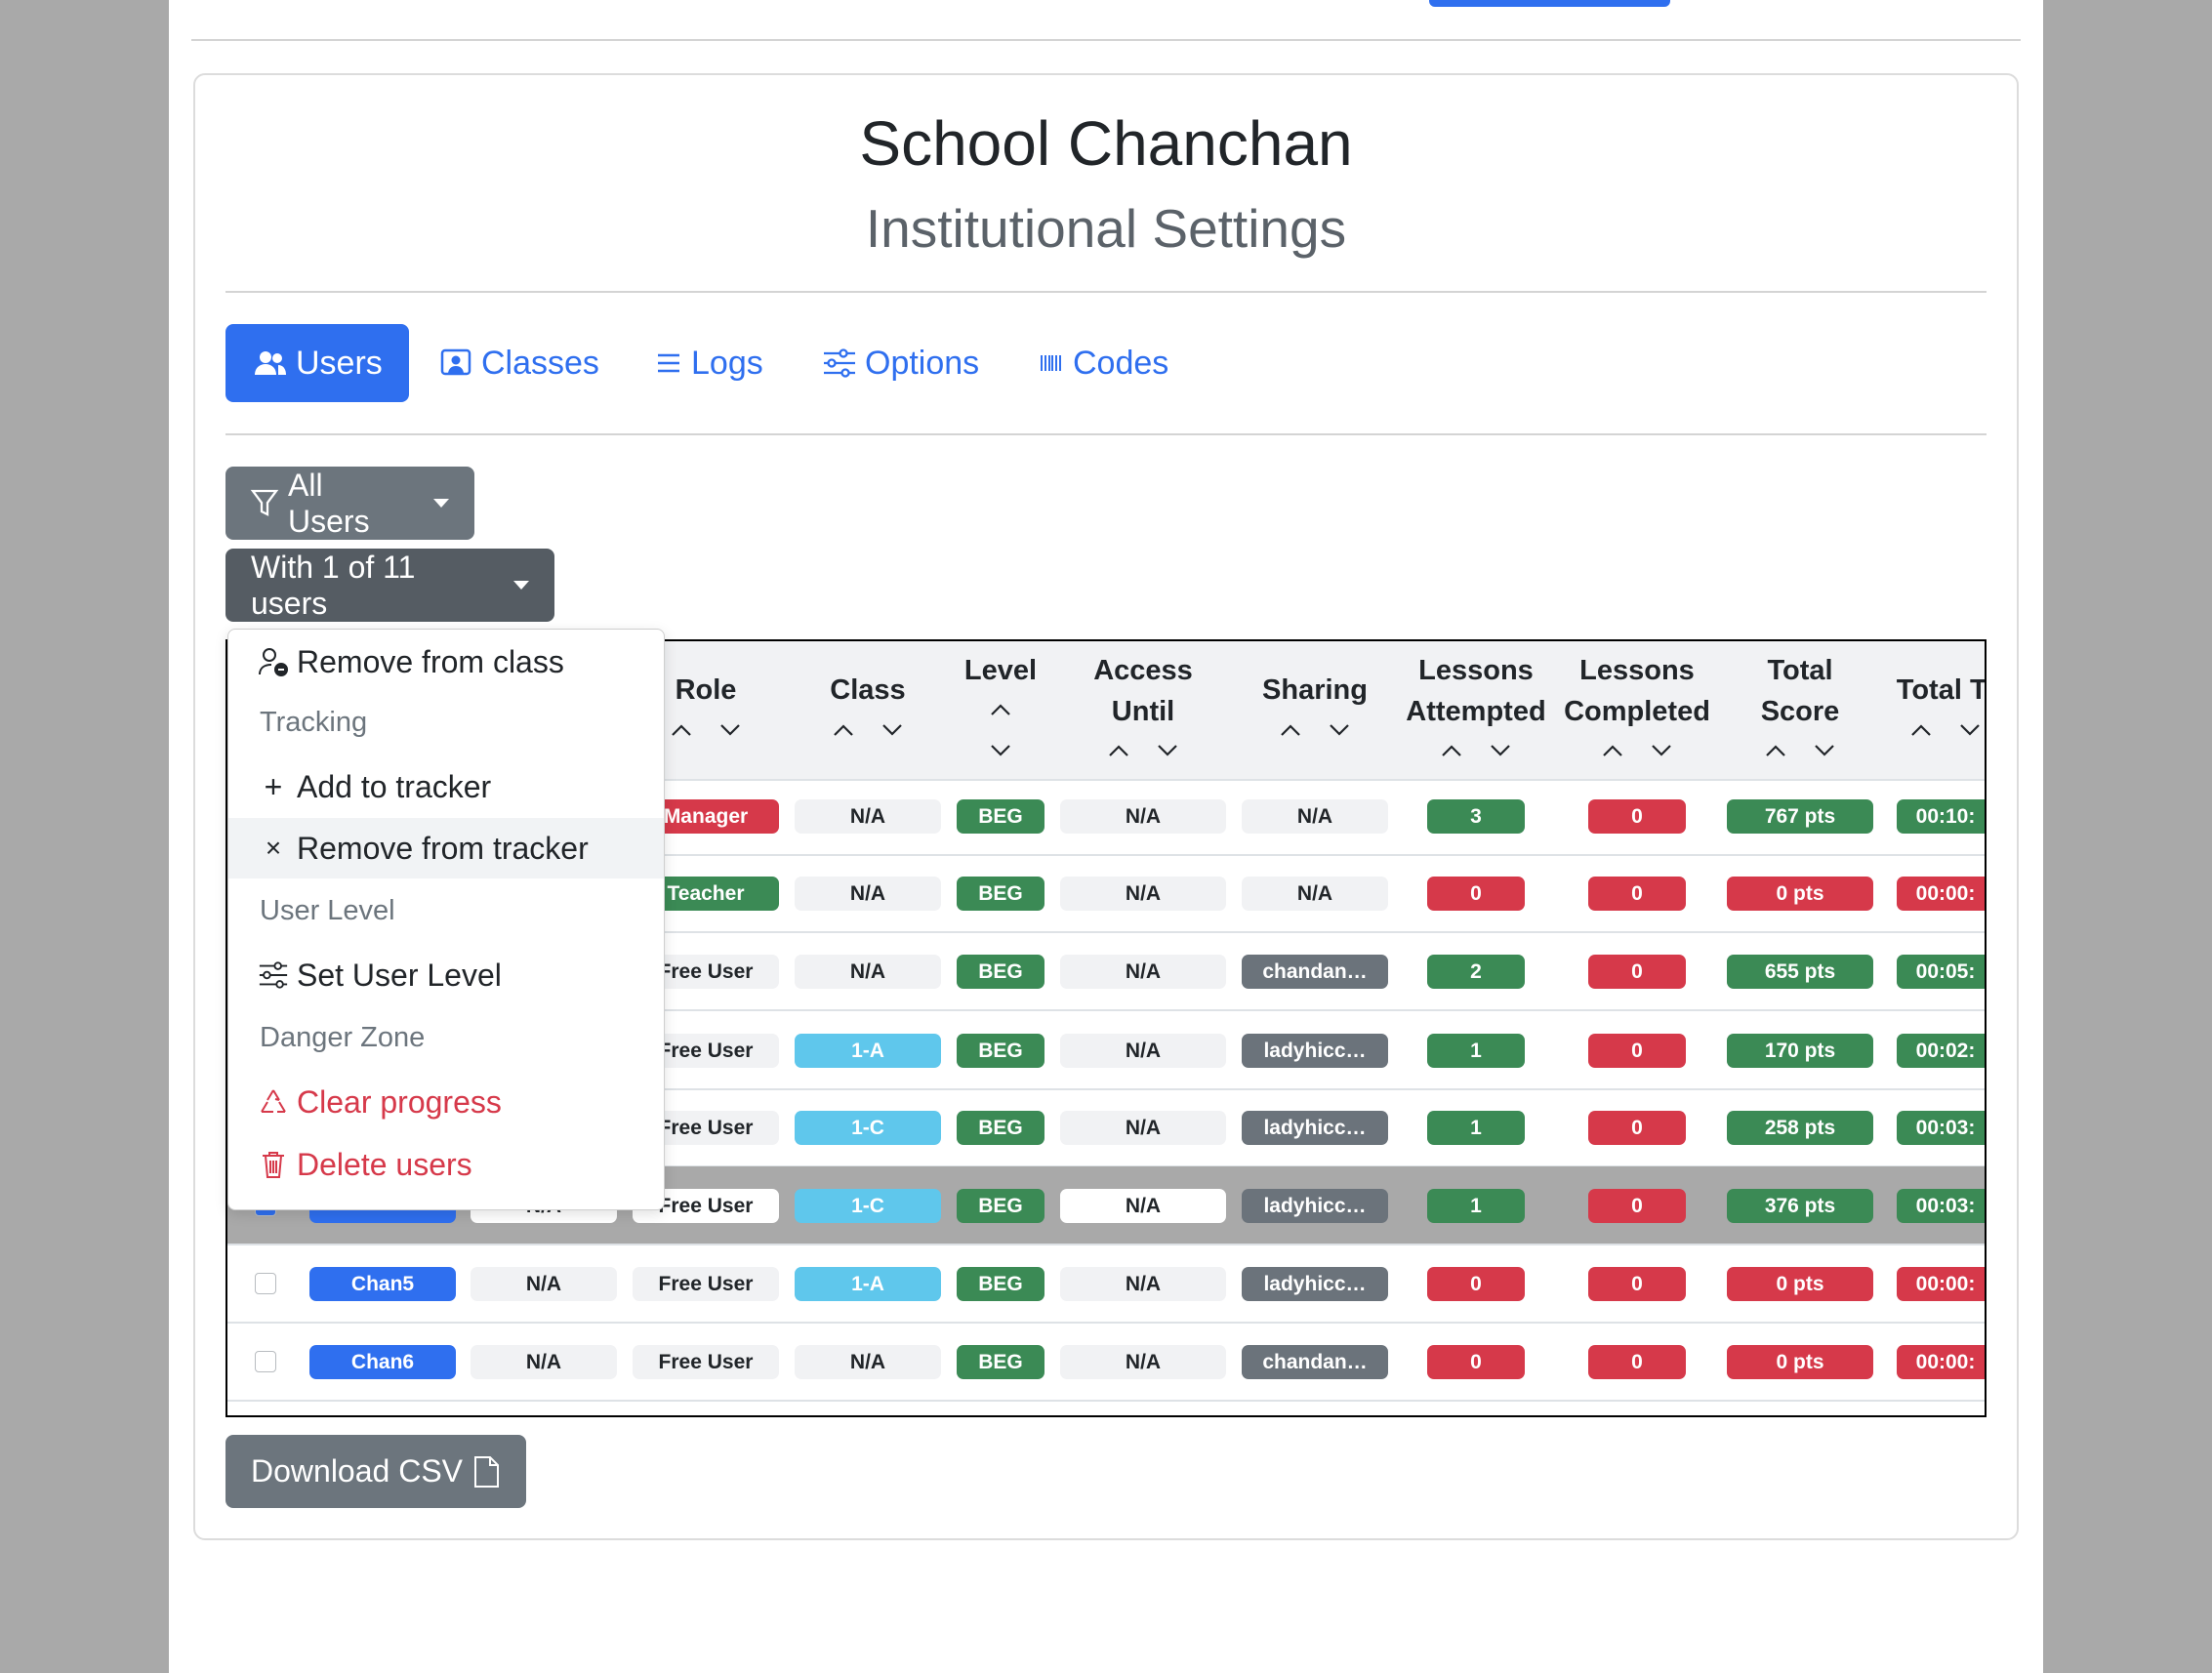 The height and width of the screenshot is (1673, 2212). What do you see at coordinates (333, 585) in the screenshot?
I see `button-label: With 1 of 11 users` at bounding box center [333, 585].